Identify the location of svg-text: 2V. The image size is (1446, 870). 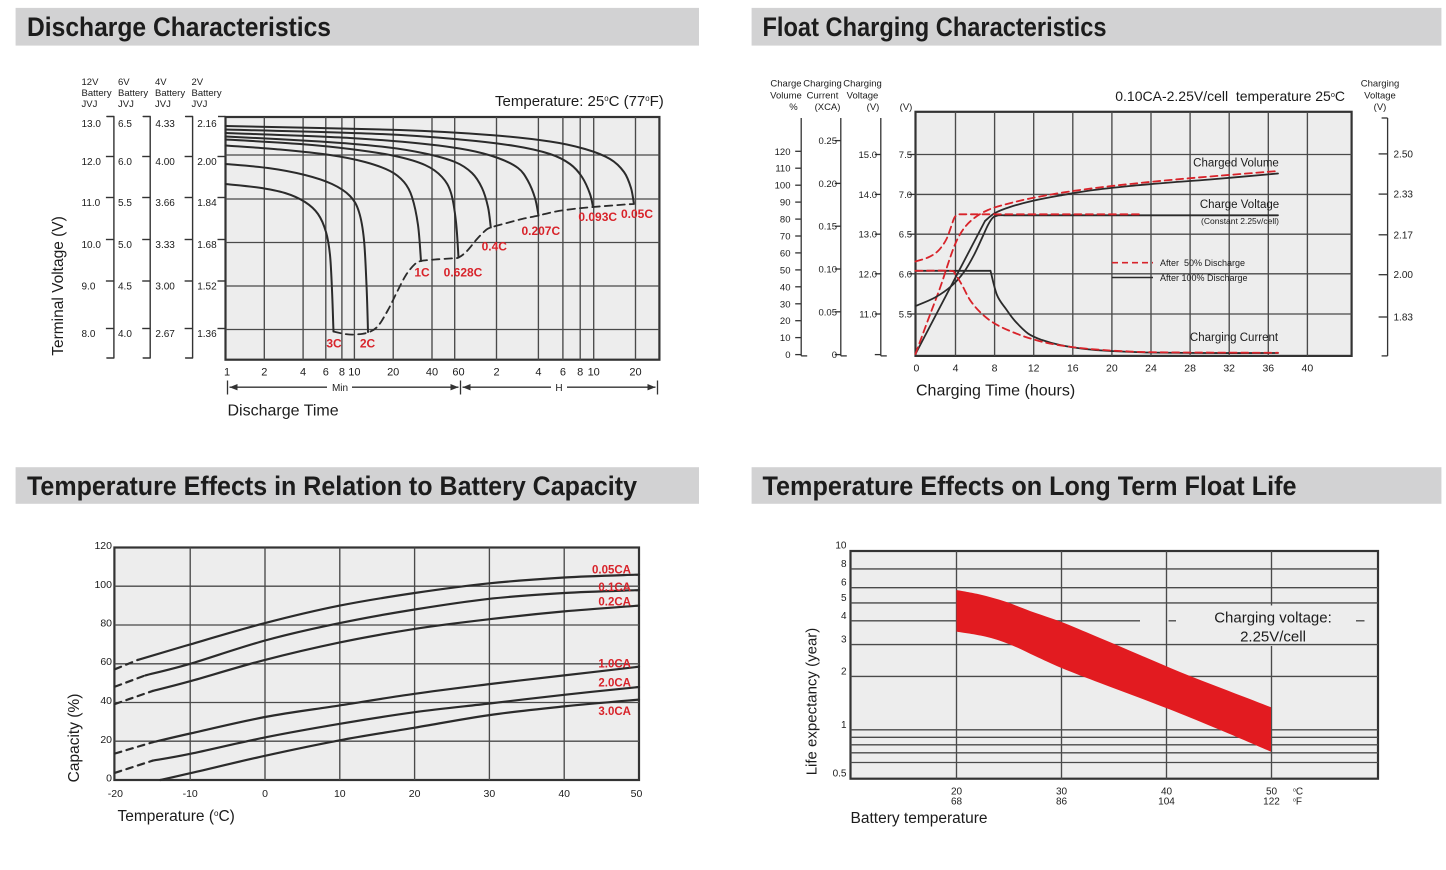
(198, 82).